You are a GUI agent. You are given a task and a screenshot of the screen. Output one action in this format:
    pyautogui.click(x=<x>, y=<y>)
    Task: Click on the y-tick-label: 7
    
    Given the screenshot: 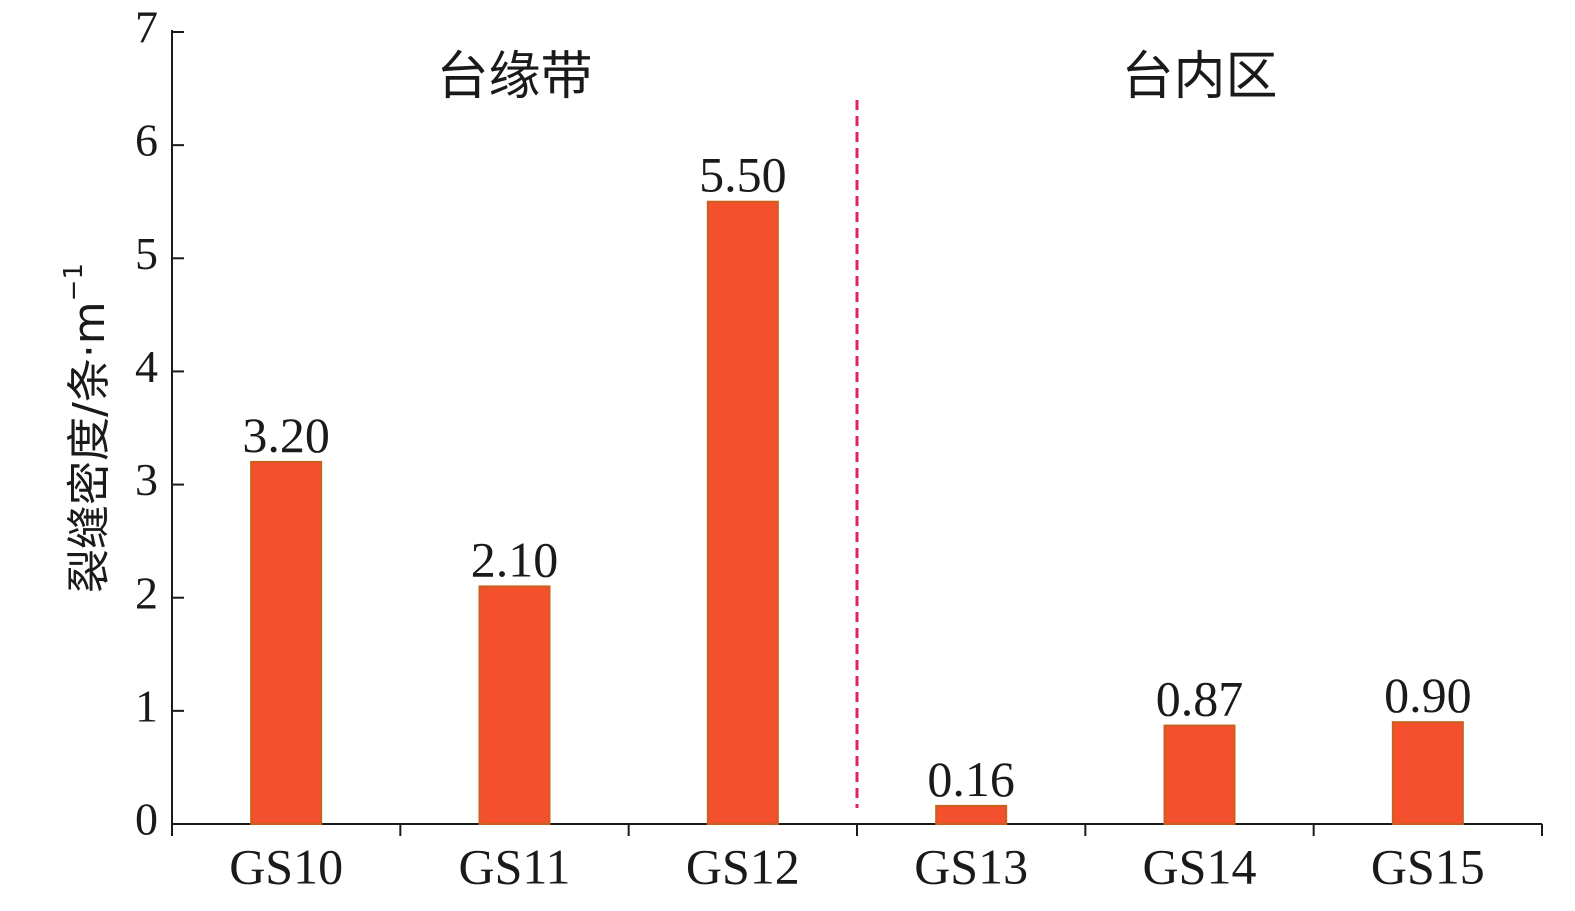 What is the action you would take?
    pyautogui.click(x=146, y=27)
    